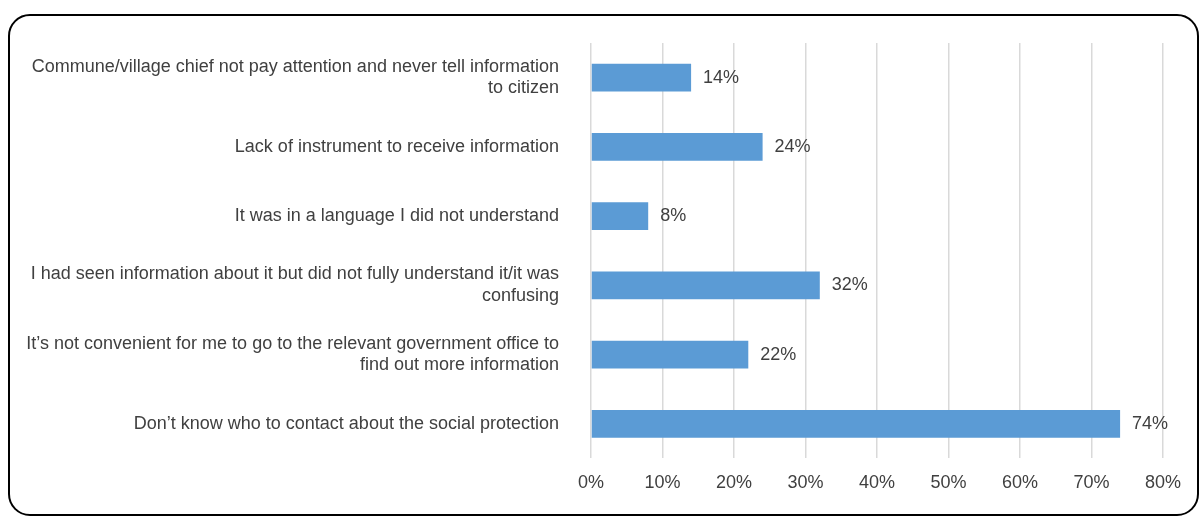  Describe the element at coordinates (1091, 482) in the screenshot. I see `x-tick-label: 70%` at that location.